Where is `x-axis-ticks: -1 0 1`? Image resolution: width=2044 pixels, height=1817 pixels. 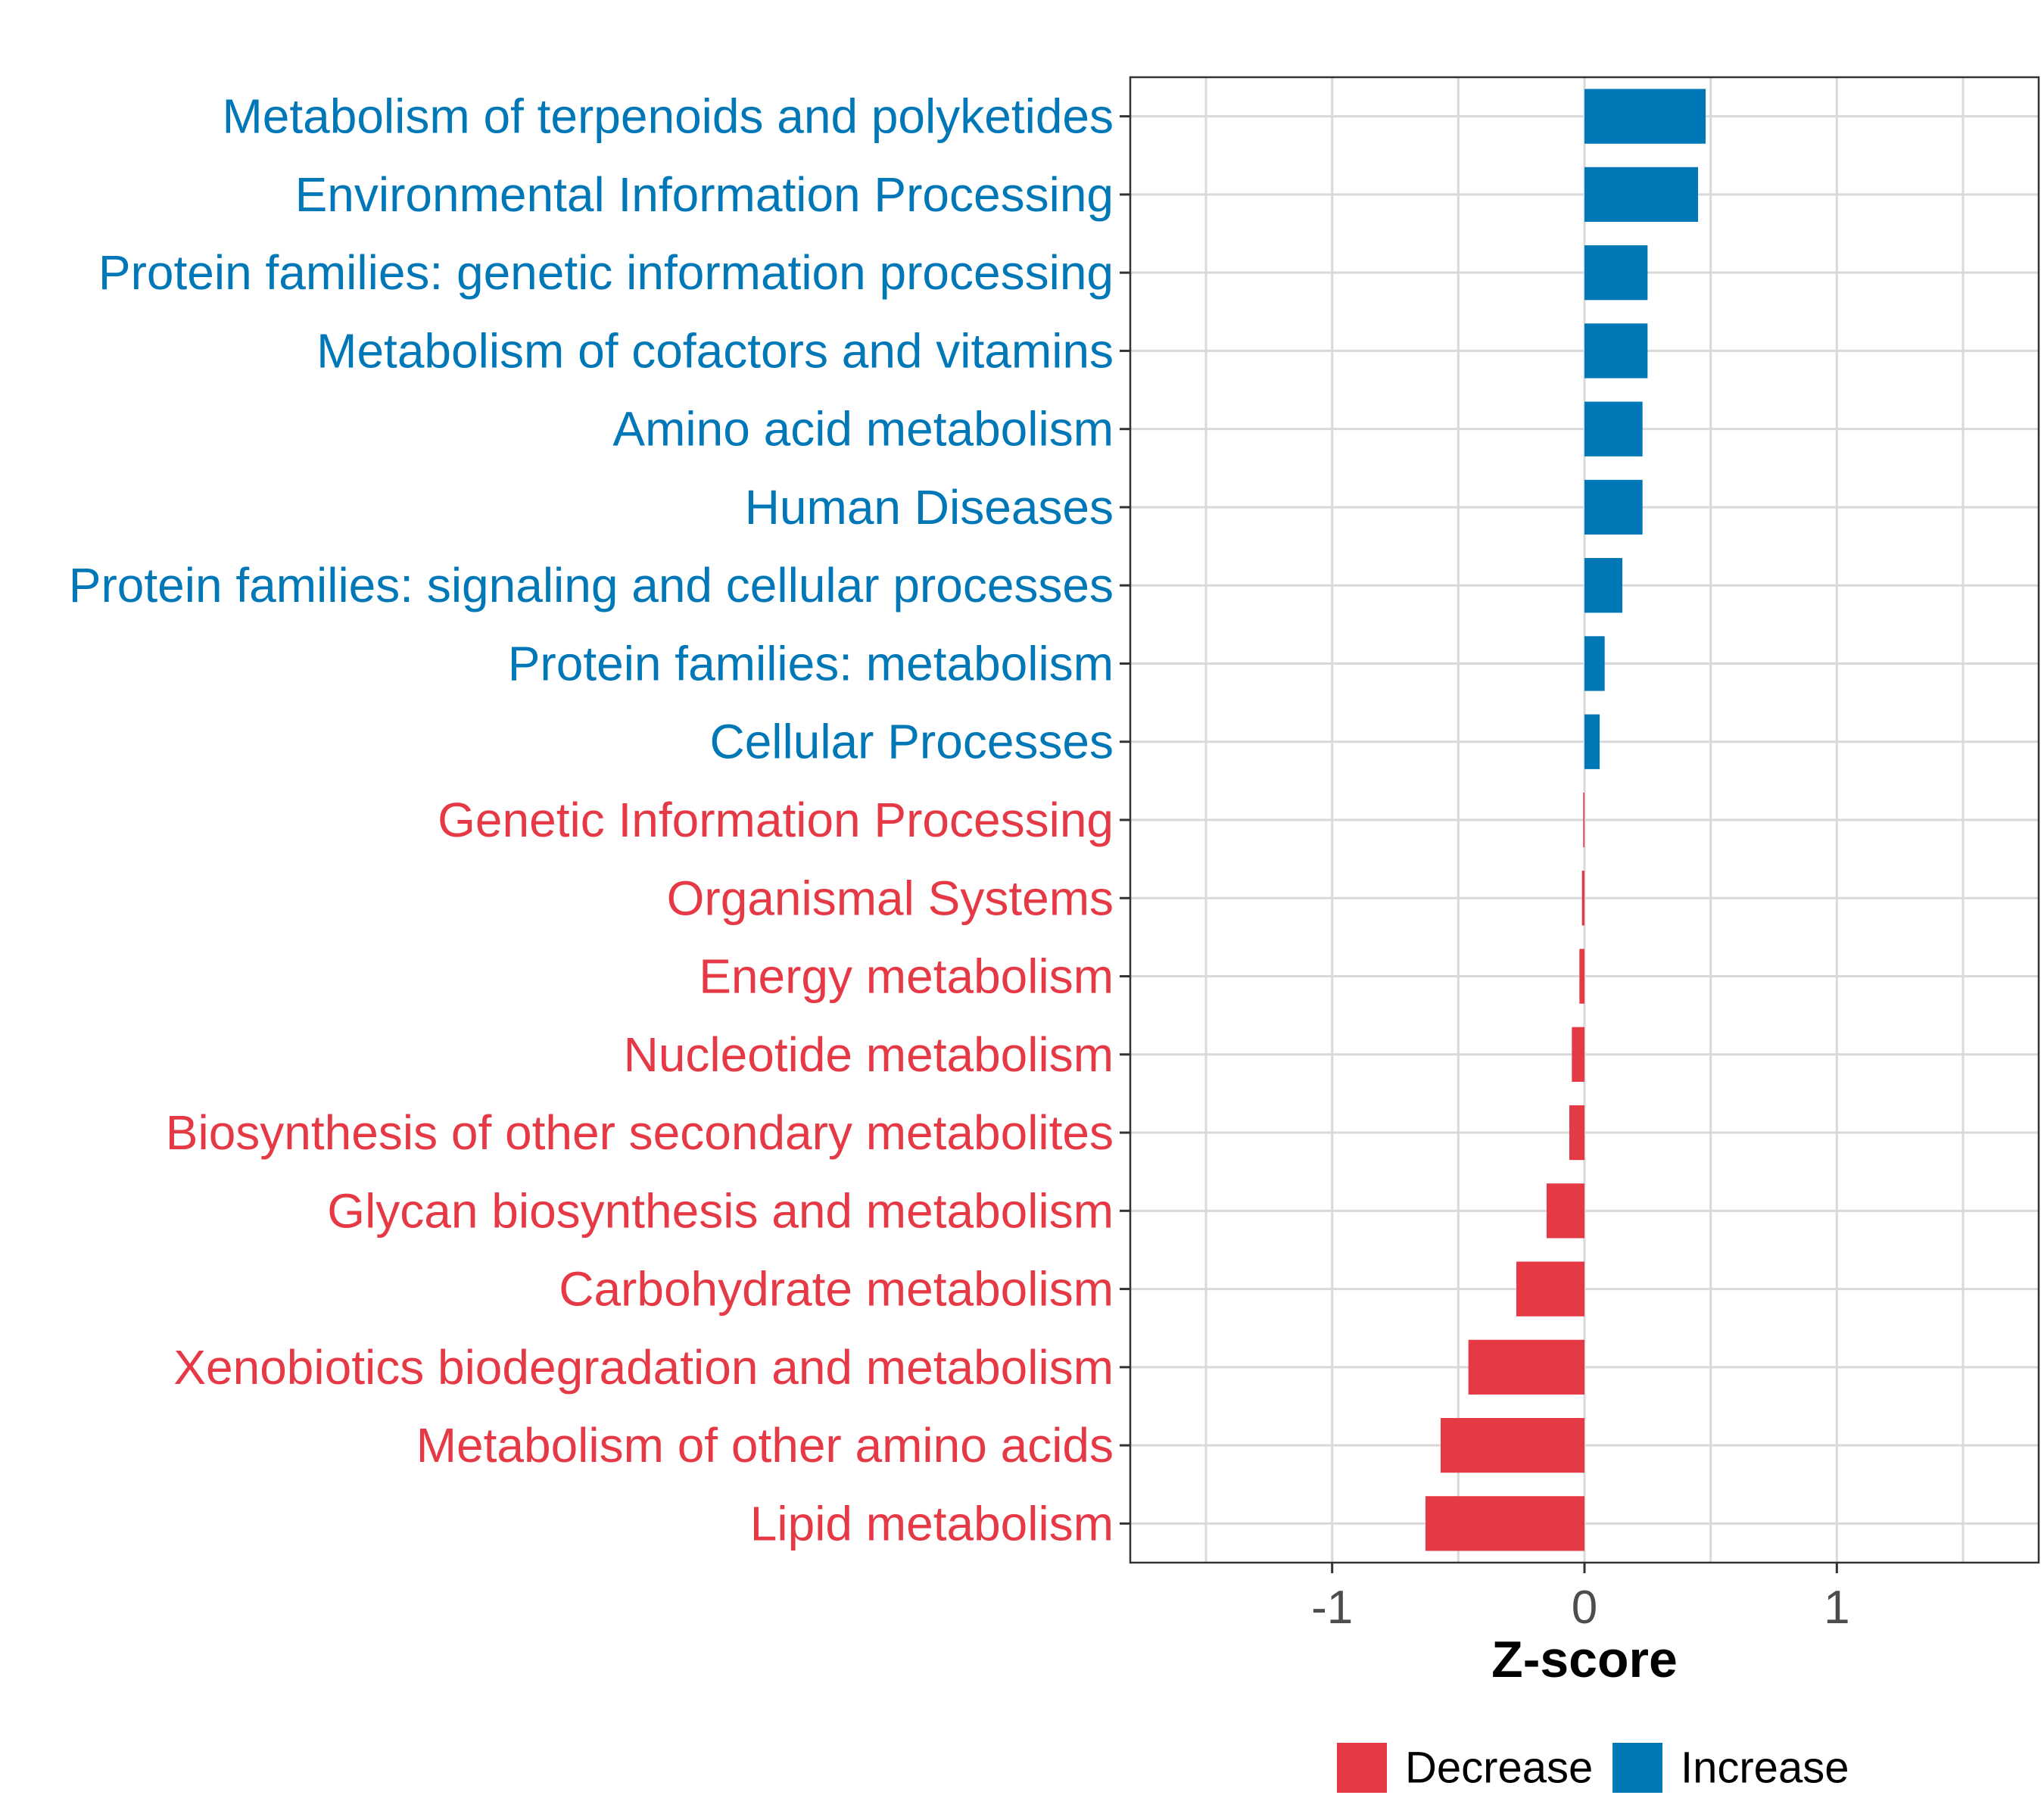
x-axis-ticks: -1 0 1 is located at coordinates (1581, 1599).